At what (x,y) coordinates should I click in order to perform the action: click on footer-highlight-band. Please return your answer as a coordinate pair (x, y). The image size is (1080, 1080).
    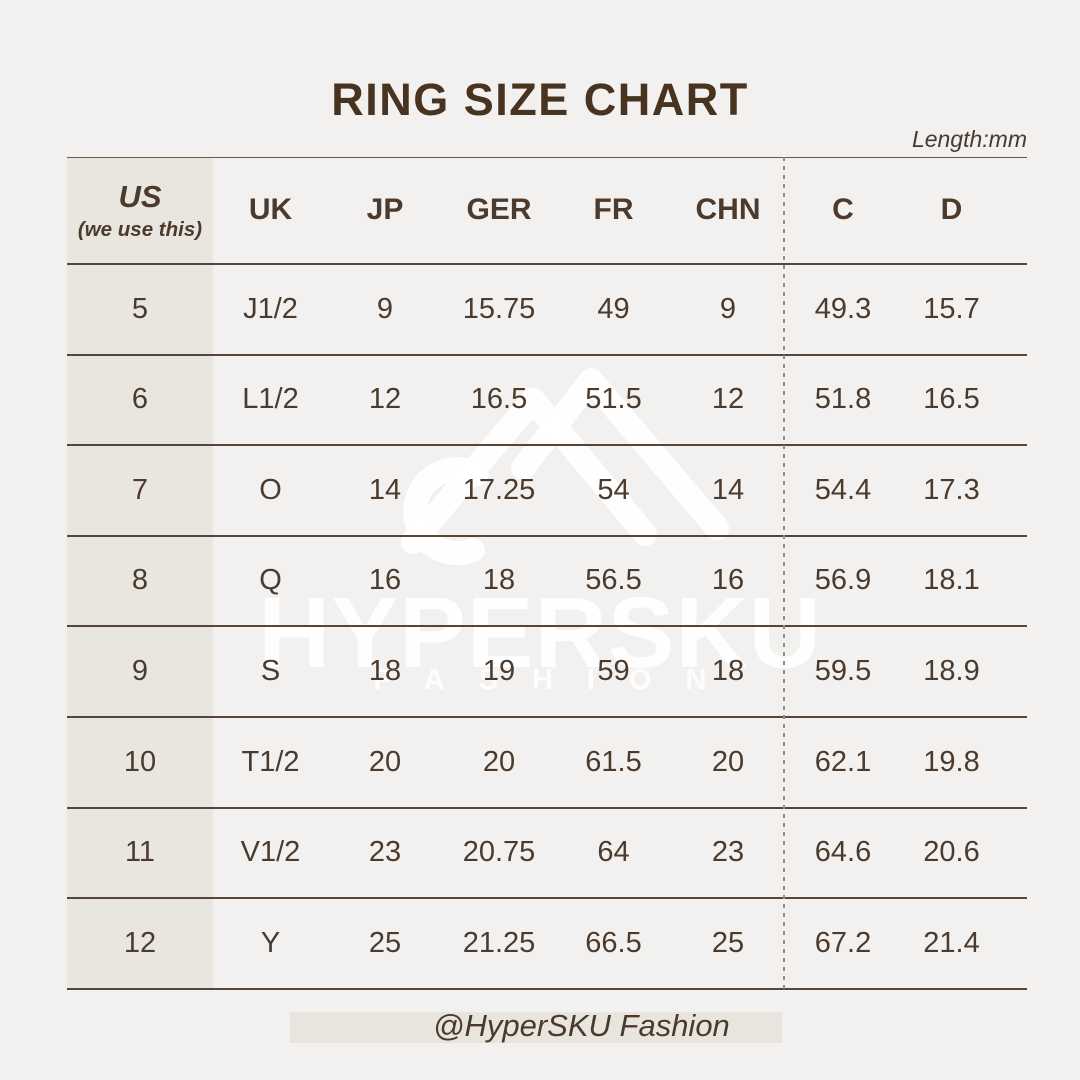
    Looking at the image, I should click on (536, 1027).